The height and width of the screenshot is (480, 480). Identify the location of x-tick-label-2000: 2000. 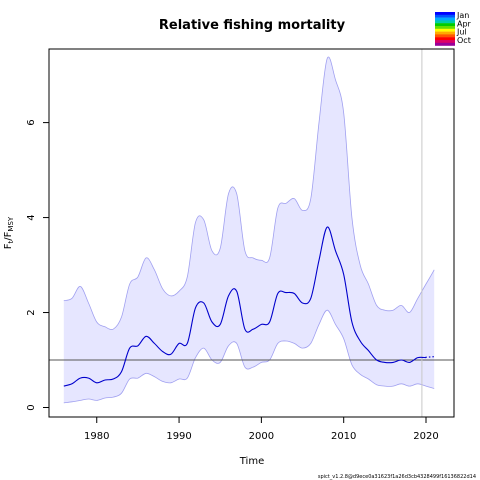
(261, 436).